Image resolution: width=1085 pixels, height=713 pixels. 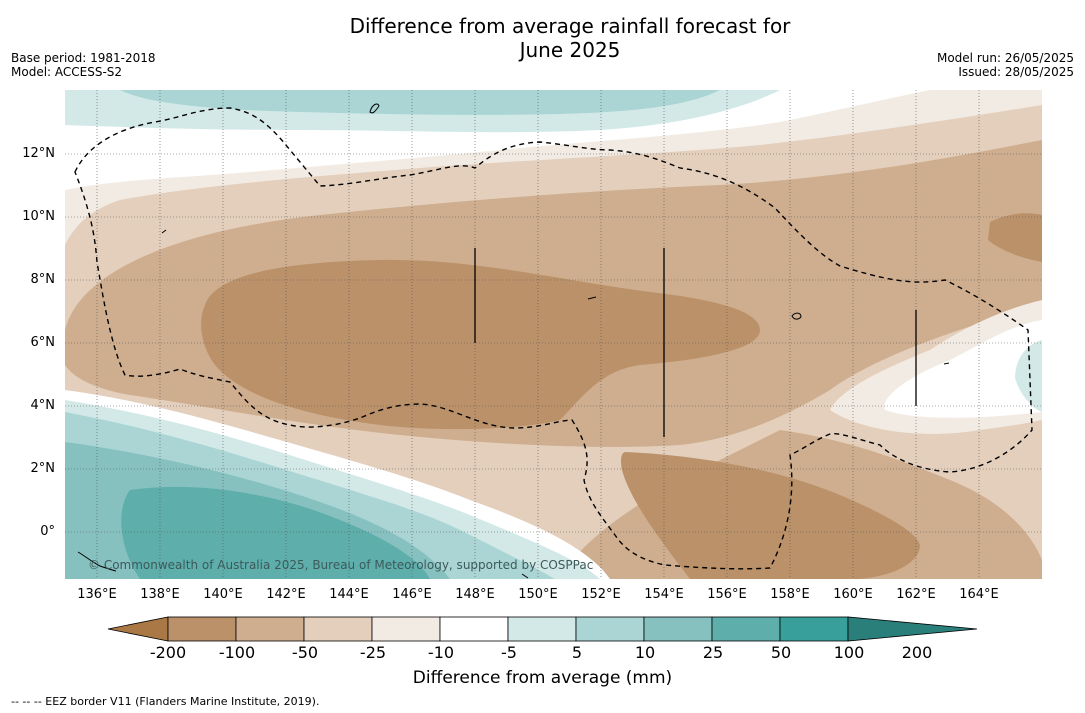 I want to click on contour-50-southwest, so click(x=276, y=532).